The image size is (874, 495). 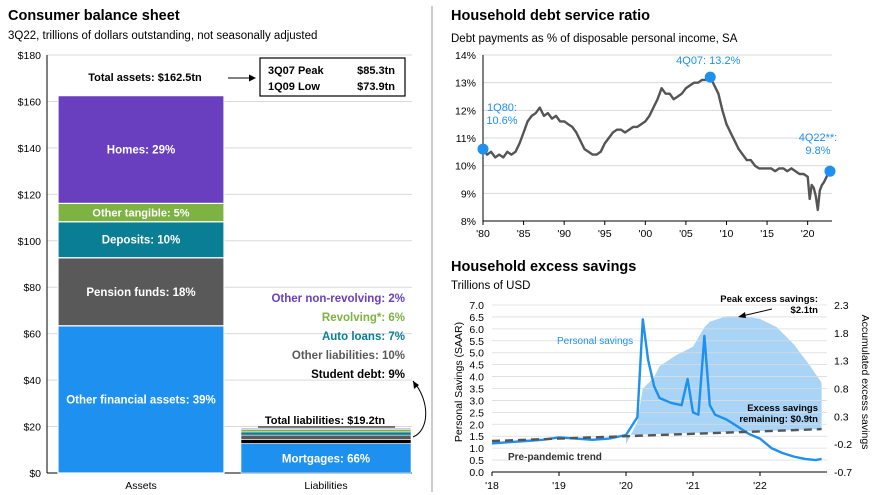 I want to click on bs-y-tick-label: $160, so click(x=30, y=102).